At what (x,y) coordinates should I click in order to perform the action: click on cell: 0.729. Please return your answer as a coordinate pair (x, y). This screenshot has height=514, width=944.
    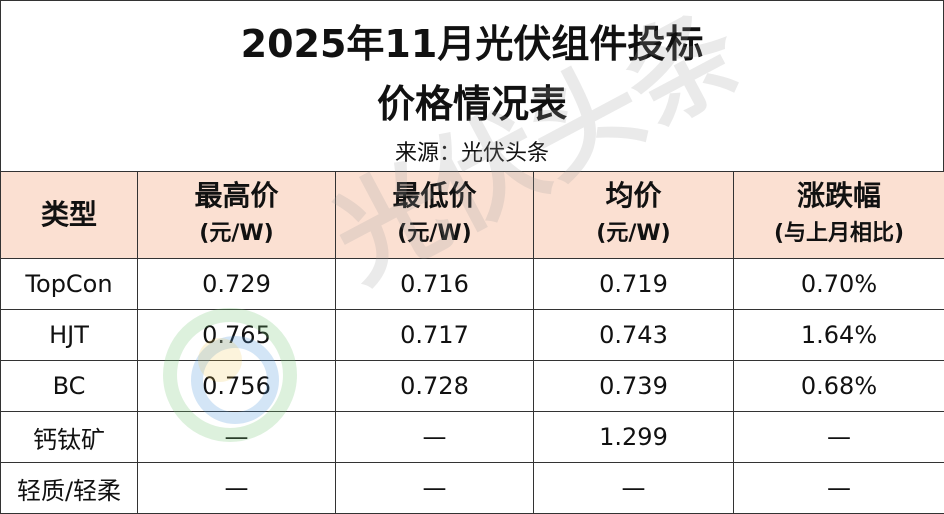
    Looking at the image, I should click on (237, 284).